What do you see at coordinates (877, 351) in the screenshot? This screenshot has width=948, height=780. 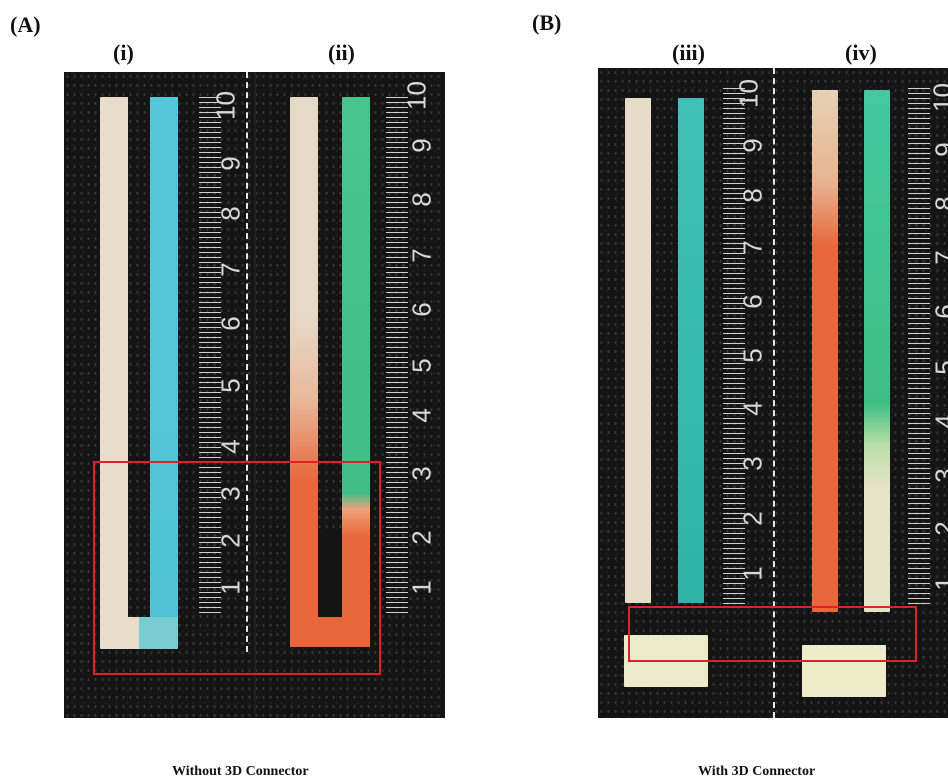 I see `green-strip-iv` at bounding box center [877, 351].